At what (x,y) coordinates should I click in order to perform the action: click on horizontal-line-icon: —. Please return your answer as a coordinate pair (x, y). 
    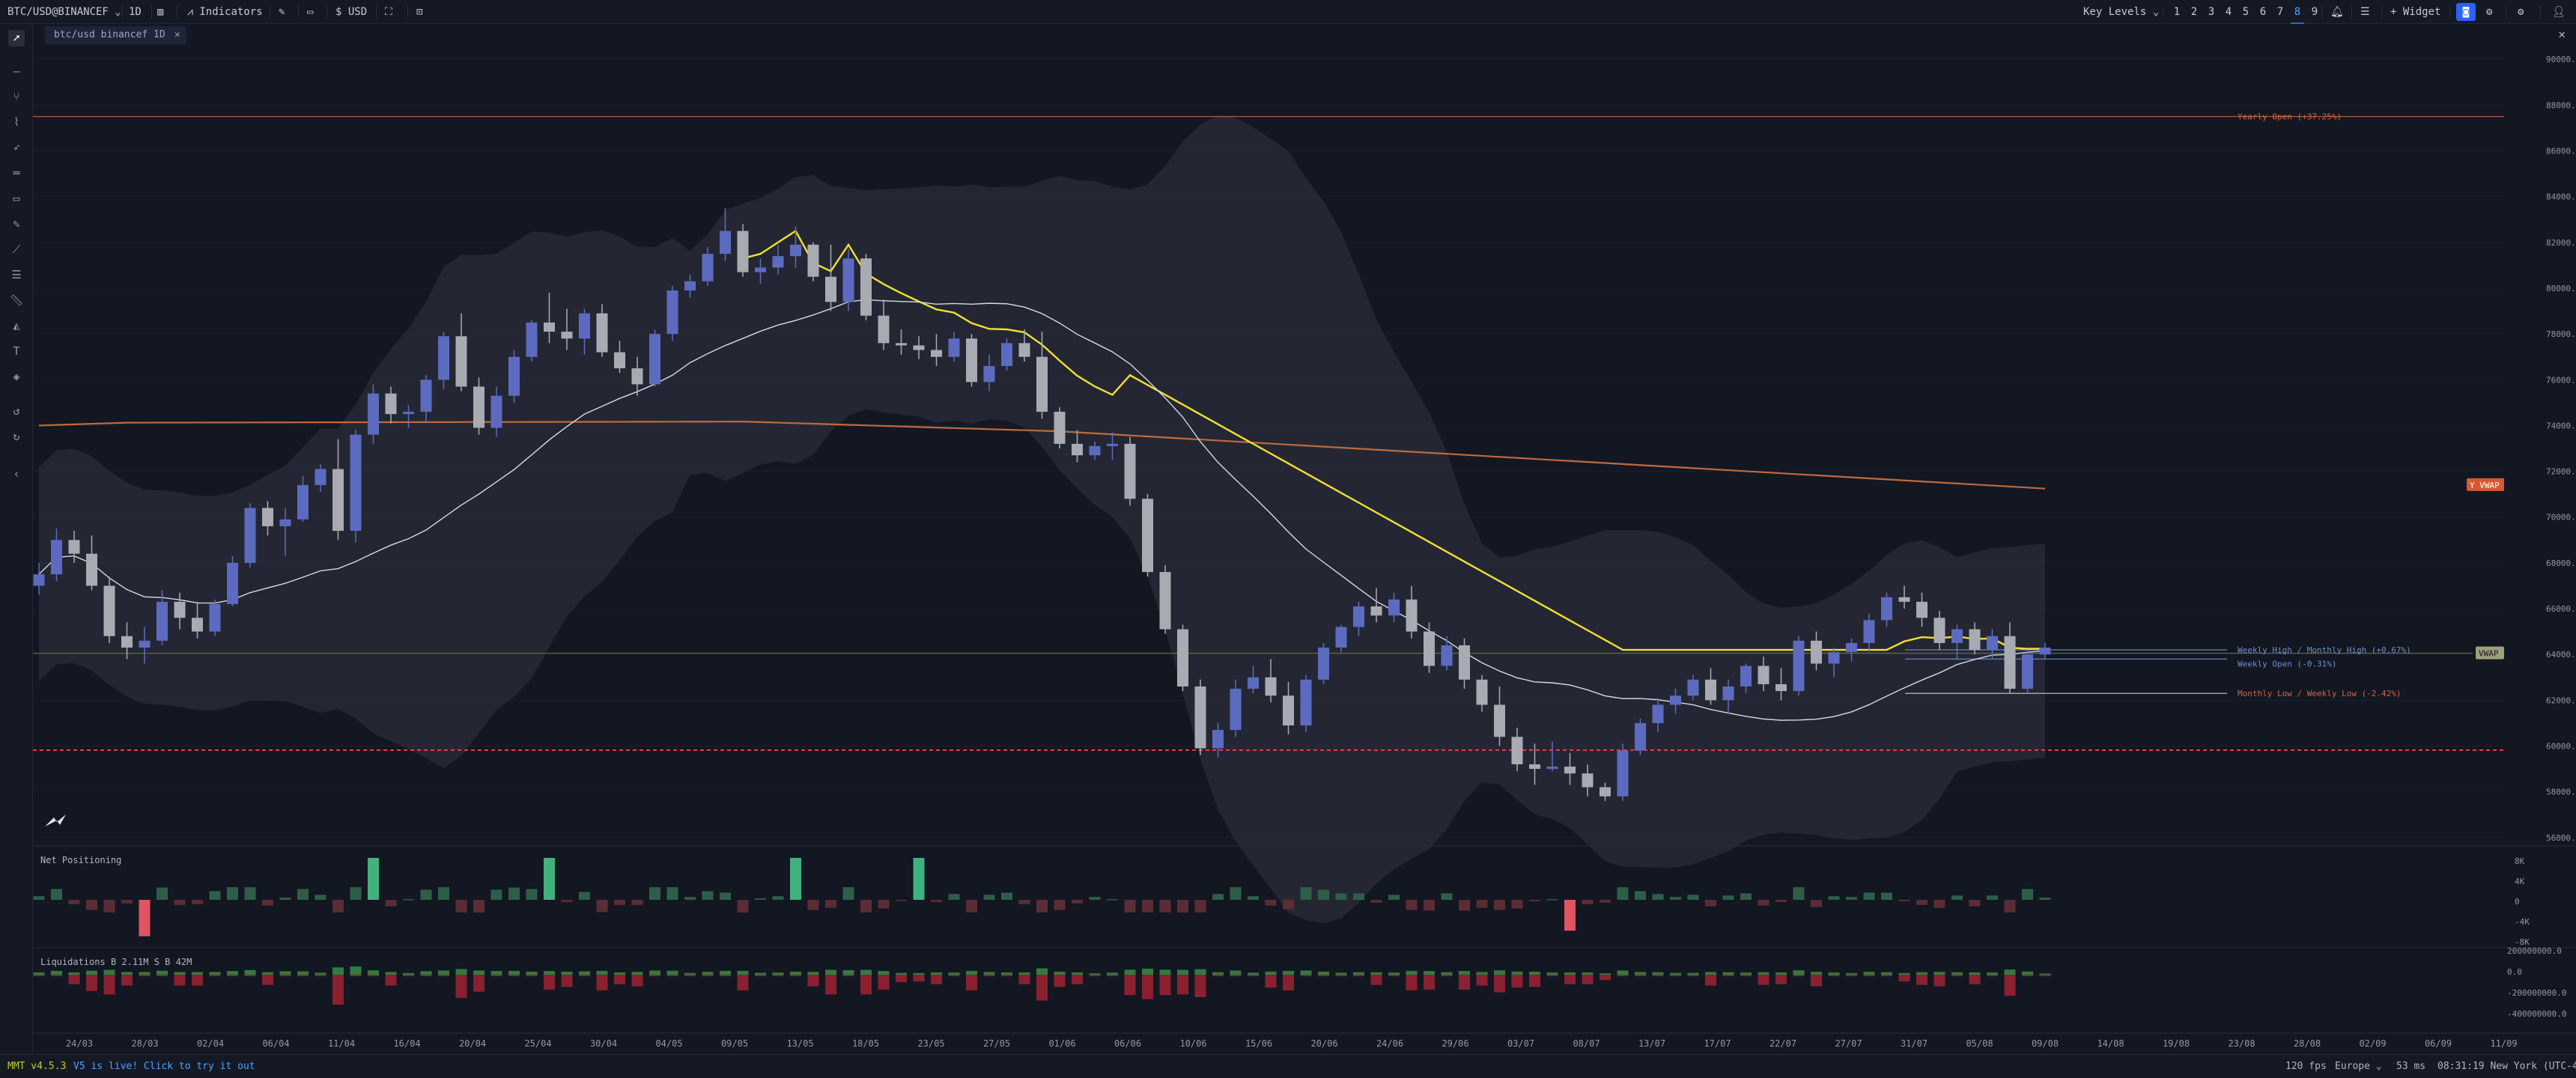
    Looking at the image, I should click on (16, 71).